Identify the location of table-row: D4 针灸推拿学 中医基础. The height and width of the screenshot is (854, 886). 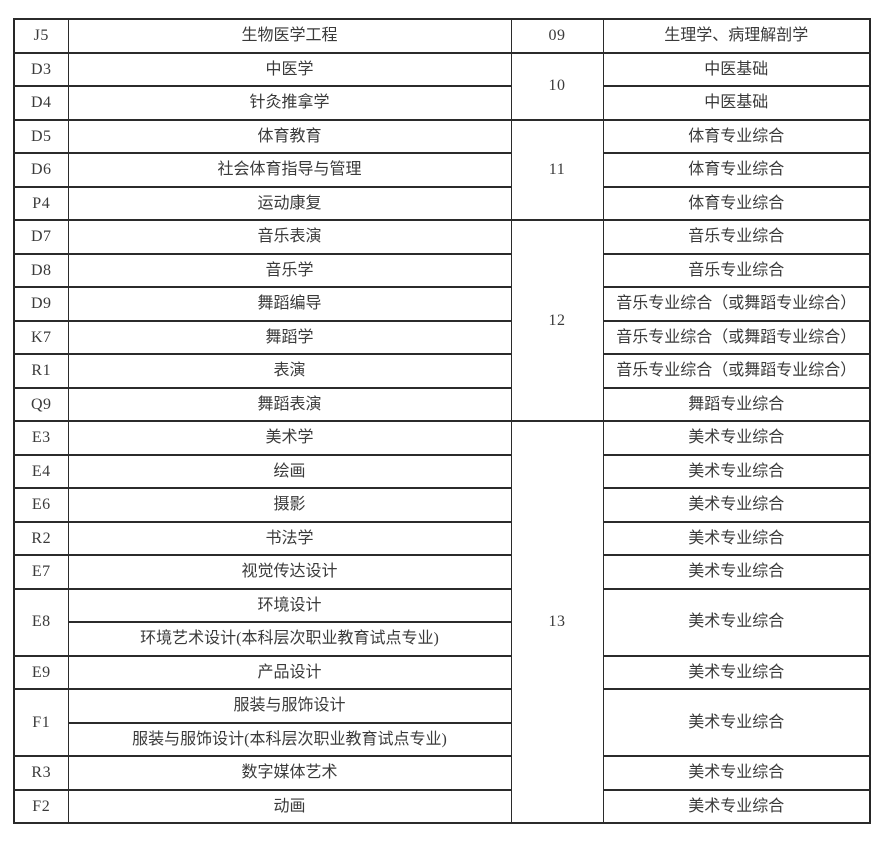
(442, 103).